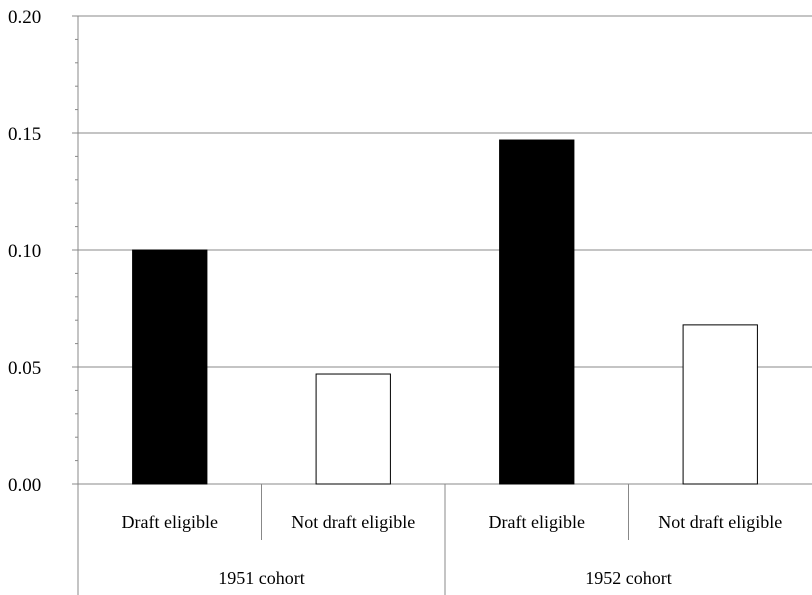 The image size is (812, 595). I want to click on y-tick-label: 0.05, so click(24, 368).